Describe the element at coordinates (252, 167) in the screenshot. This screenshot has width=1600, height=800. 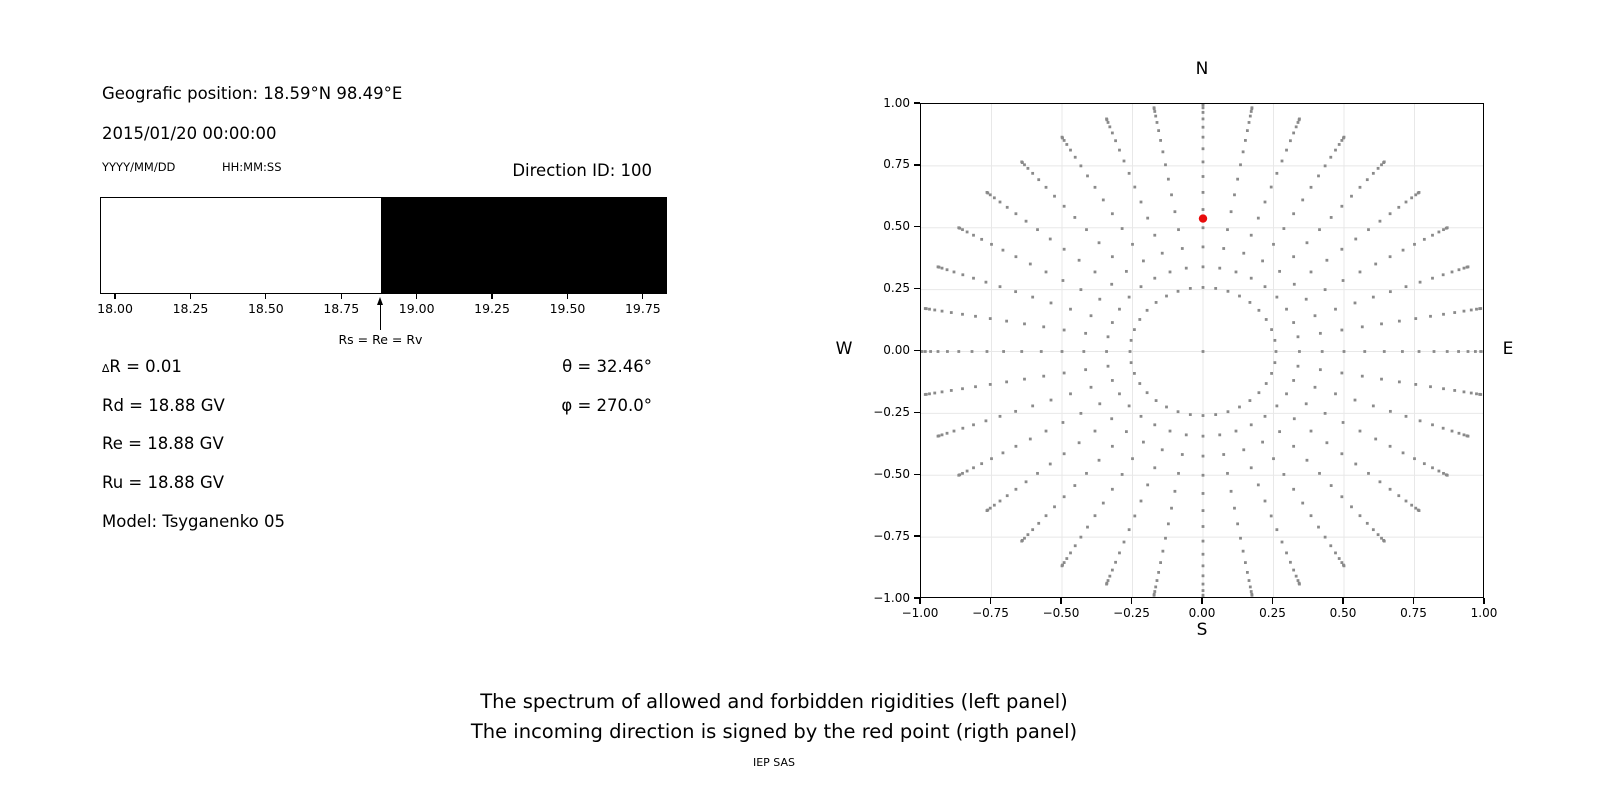
I see `time-format-label: HH:MM:SS` at that location.